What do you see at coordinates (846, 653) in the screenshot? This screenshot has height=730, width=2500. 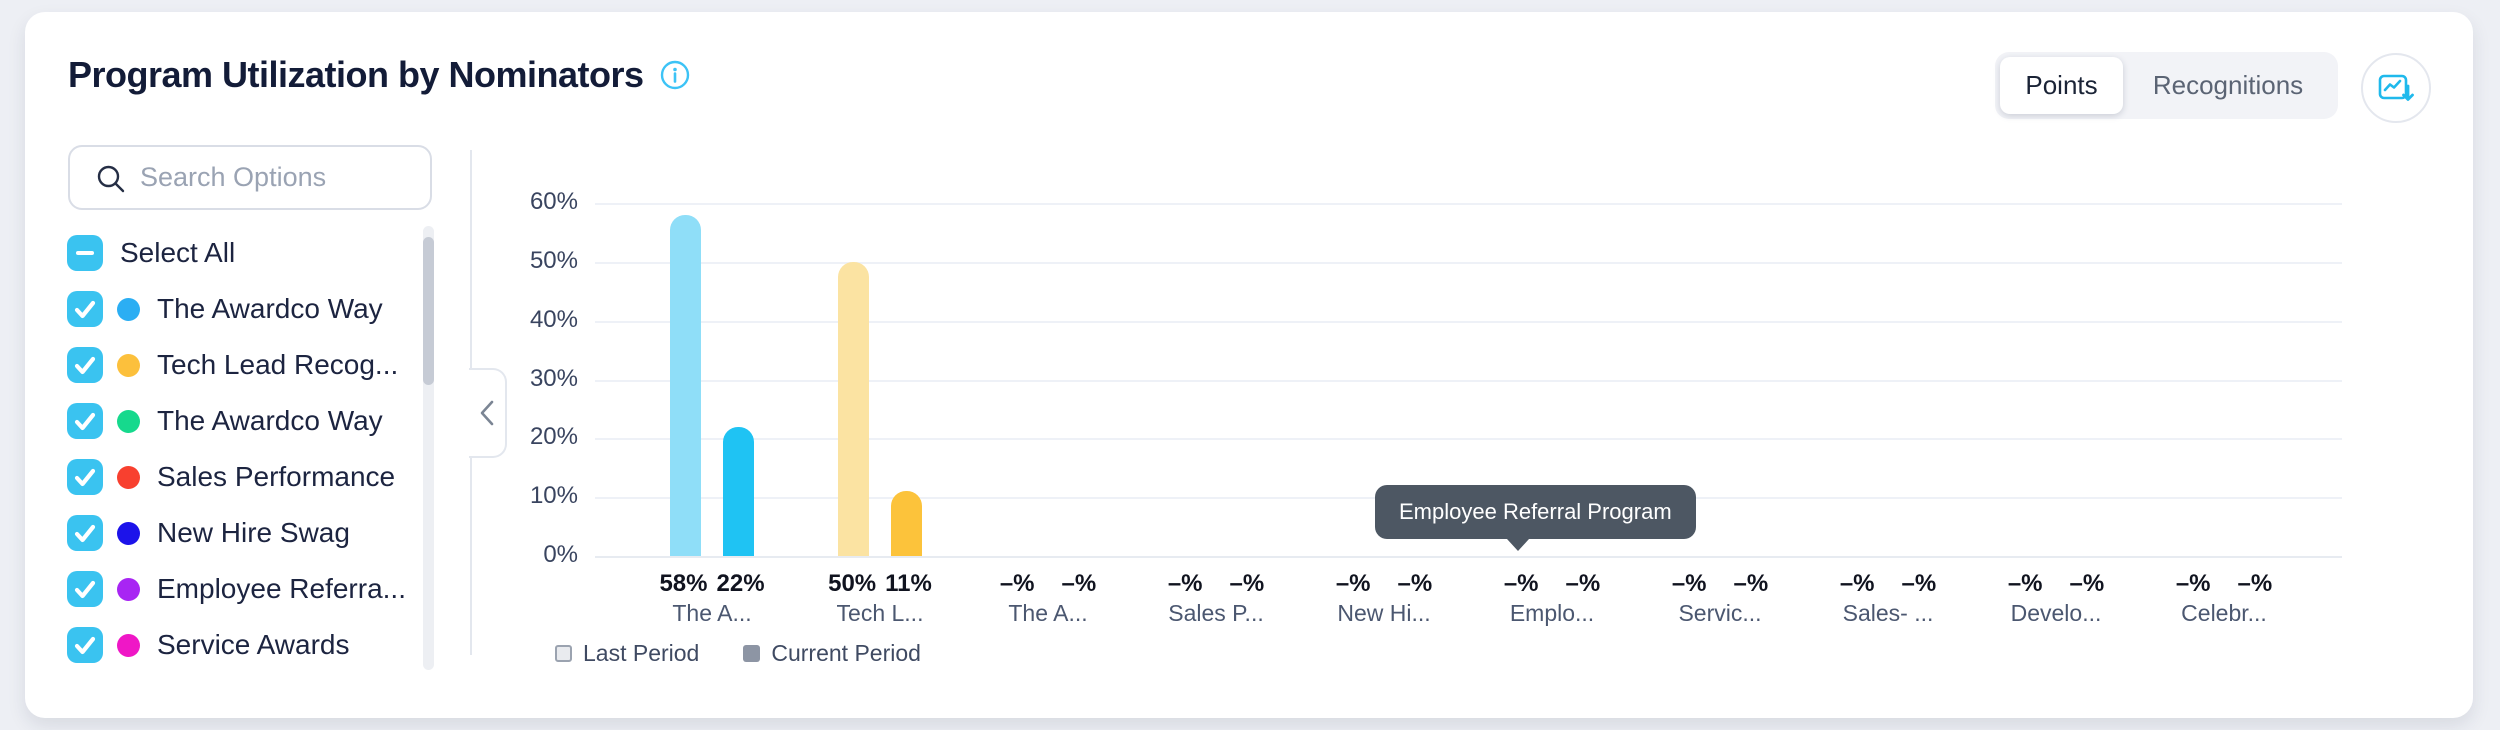 I see `legend-label: Current Period` at bounding box center [846, 653].